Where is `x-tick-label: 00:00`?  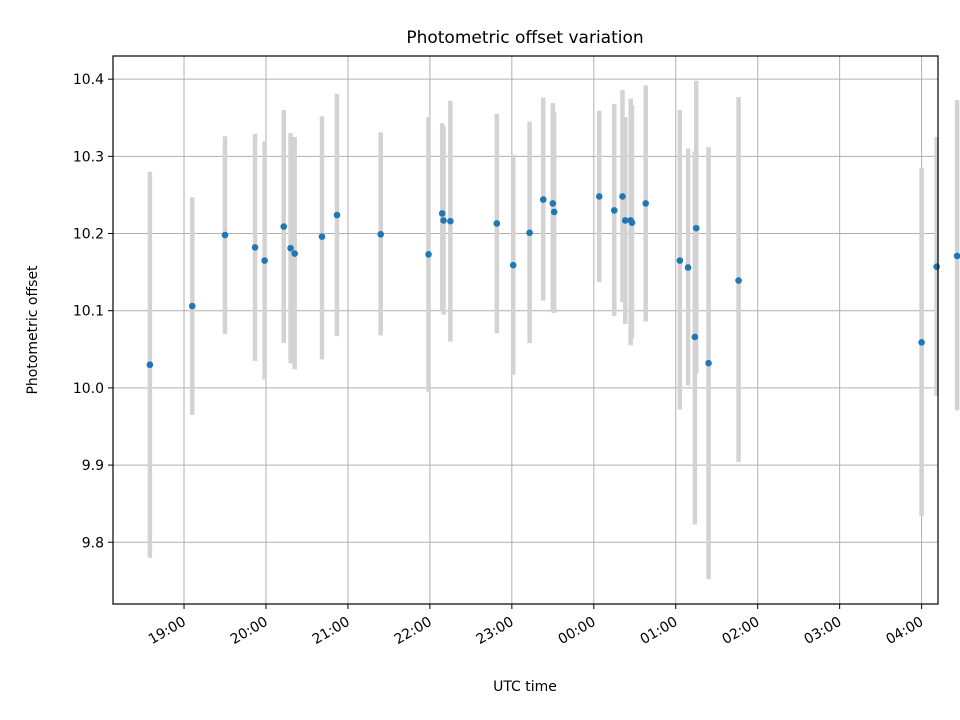 x-tick-label: 00:00 is located at coordinates (577, 631).